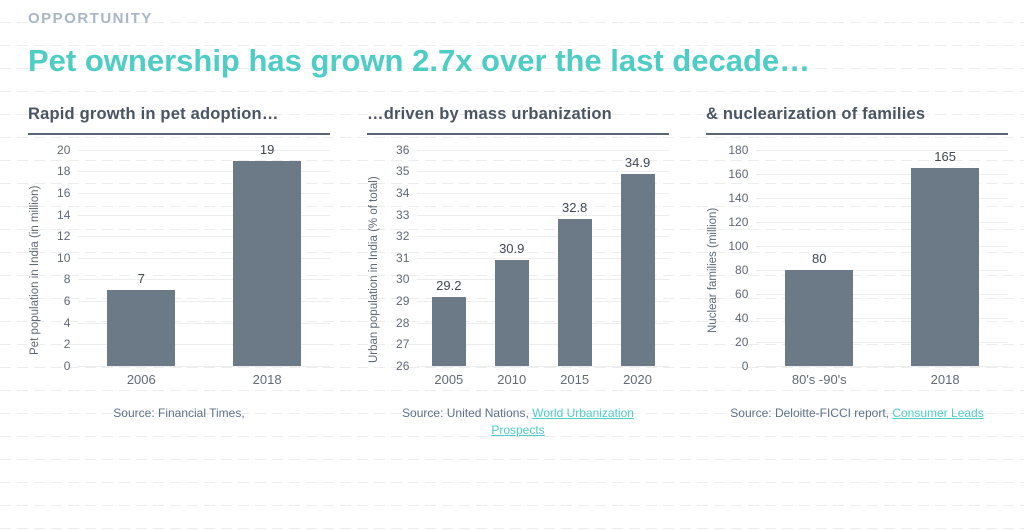 This screenshot has width=1024, height=530. I want to click on x-tick-label: 2010, so click(512, 379).